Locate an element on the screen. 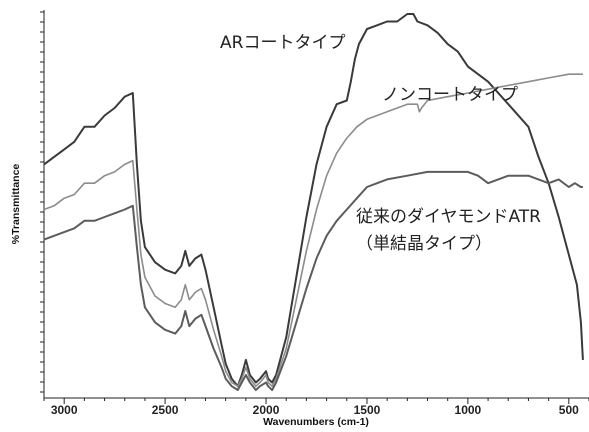 The width and height of the screenshot is (589, 432). x-tick-label: 500 is located at coordinates (569, 410).